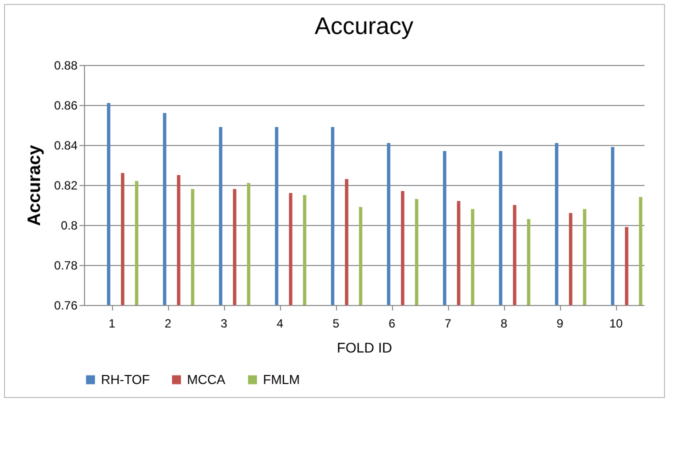 This screenshot has width=675, height=471. I want to click on x-tick-label: 4, so click(280, 323).